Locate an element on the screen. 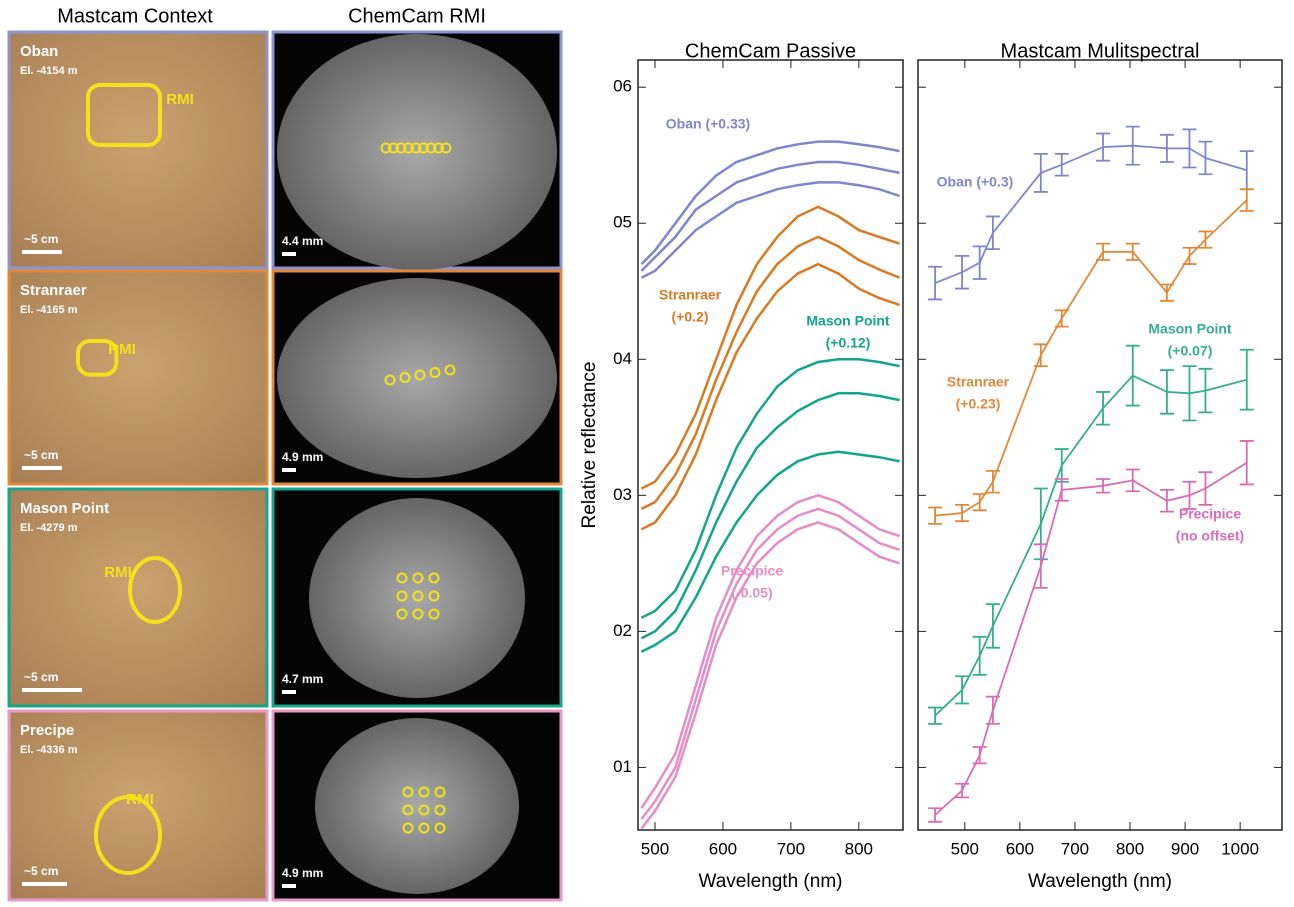 This screenshot has width=1294, height=907. target-elevation: El. -4336 m is located at coordinates (49, 750).